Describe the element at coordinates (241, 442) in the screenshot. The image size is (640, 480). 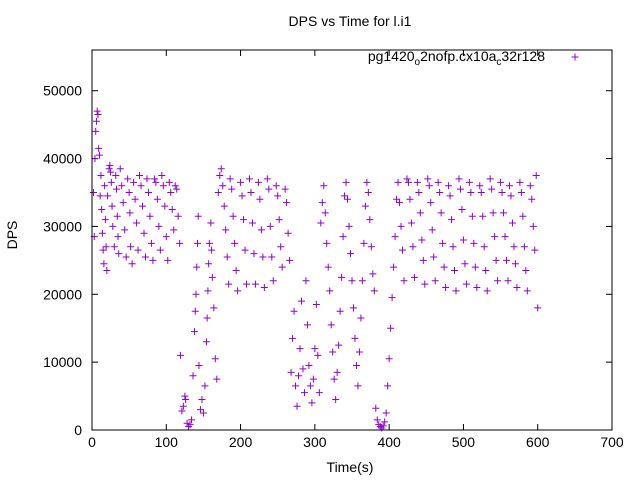
I see `x-tick-label: 200` at that location.